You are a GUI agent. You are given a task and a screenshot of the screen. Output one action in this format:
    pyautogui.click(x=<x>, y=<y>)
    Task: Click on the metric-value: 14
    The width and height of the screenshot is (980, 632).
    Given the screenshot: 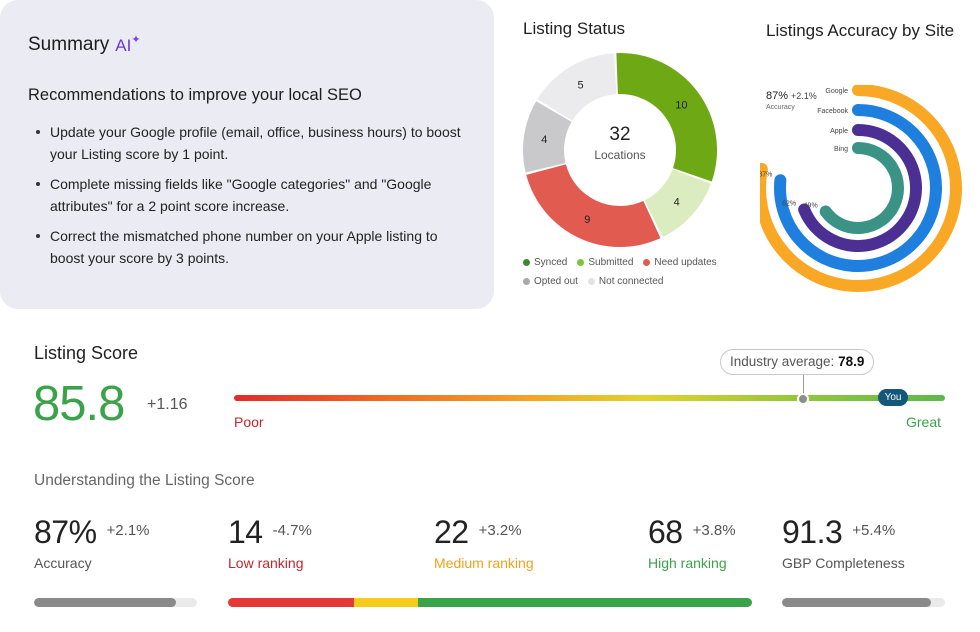 What is the action you would take?
    pyautogui.click(x=245, y=532)
    